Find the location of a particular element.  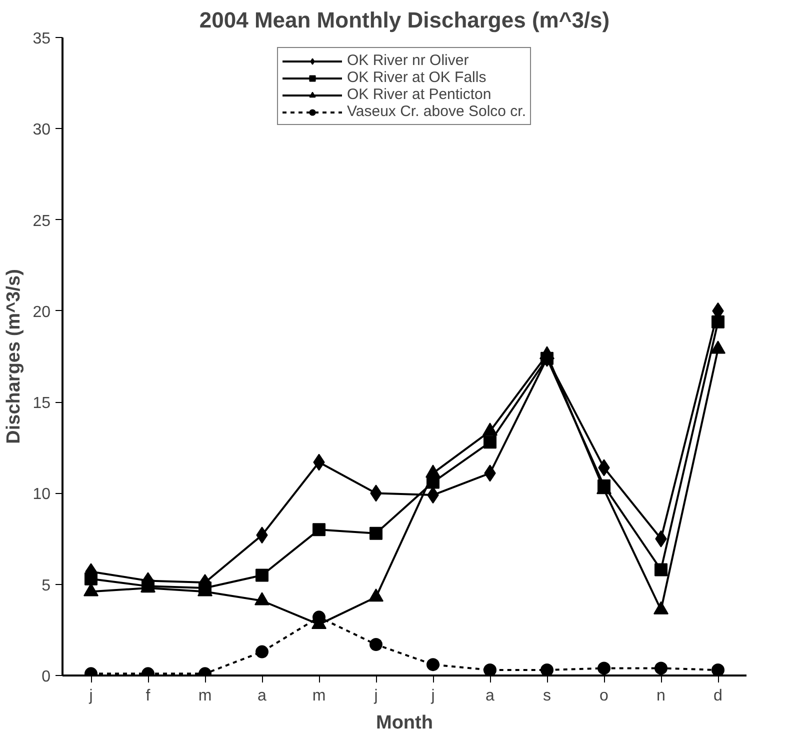

x-tick-label: o is located at coordinates (604, 696).